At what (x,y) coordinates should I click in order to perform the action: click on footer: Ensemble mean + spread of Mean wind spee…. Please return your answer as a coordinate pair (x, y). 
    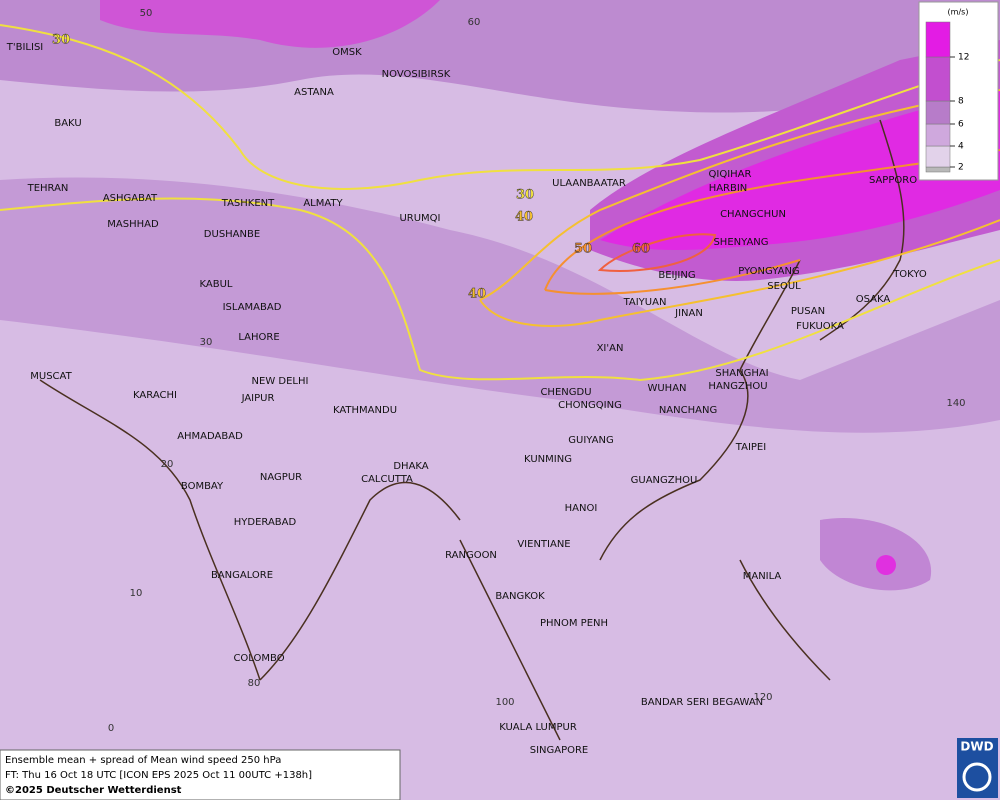
    Looking at the image, I should click on (200, 775).